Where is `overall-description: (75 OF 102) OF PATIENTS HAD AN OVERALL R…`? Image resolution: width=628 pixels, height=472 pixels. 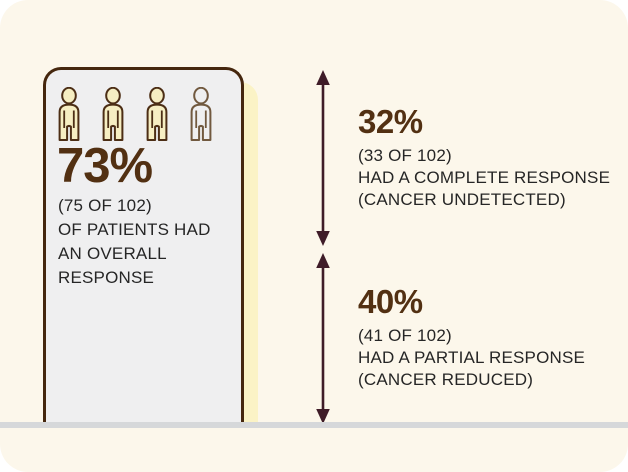 overall-description: (75 OF 102) OF PATIENTS HAD AN OVERALL R… is located at coordinates (134, 242).